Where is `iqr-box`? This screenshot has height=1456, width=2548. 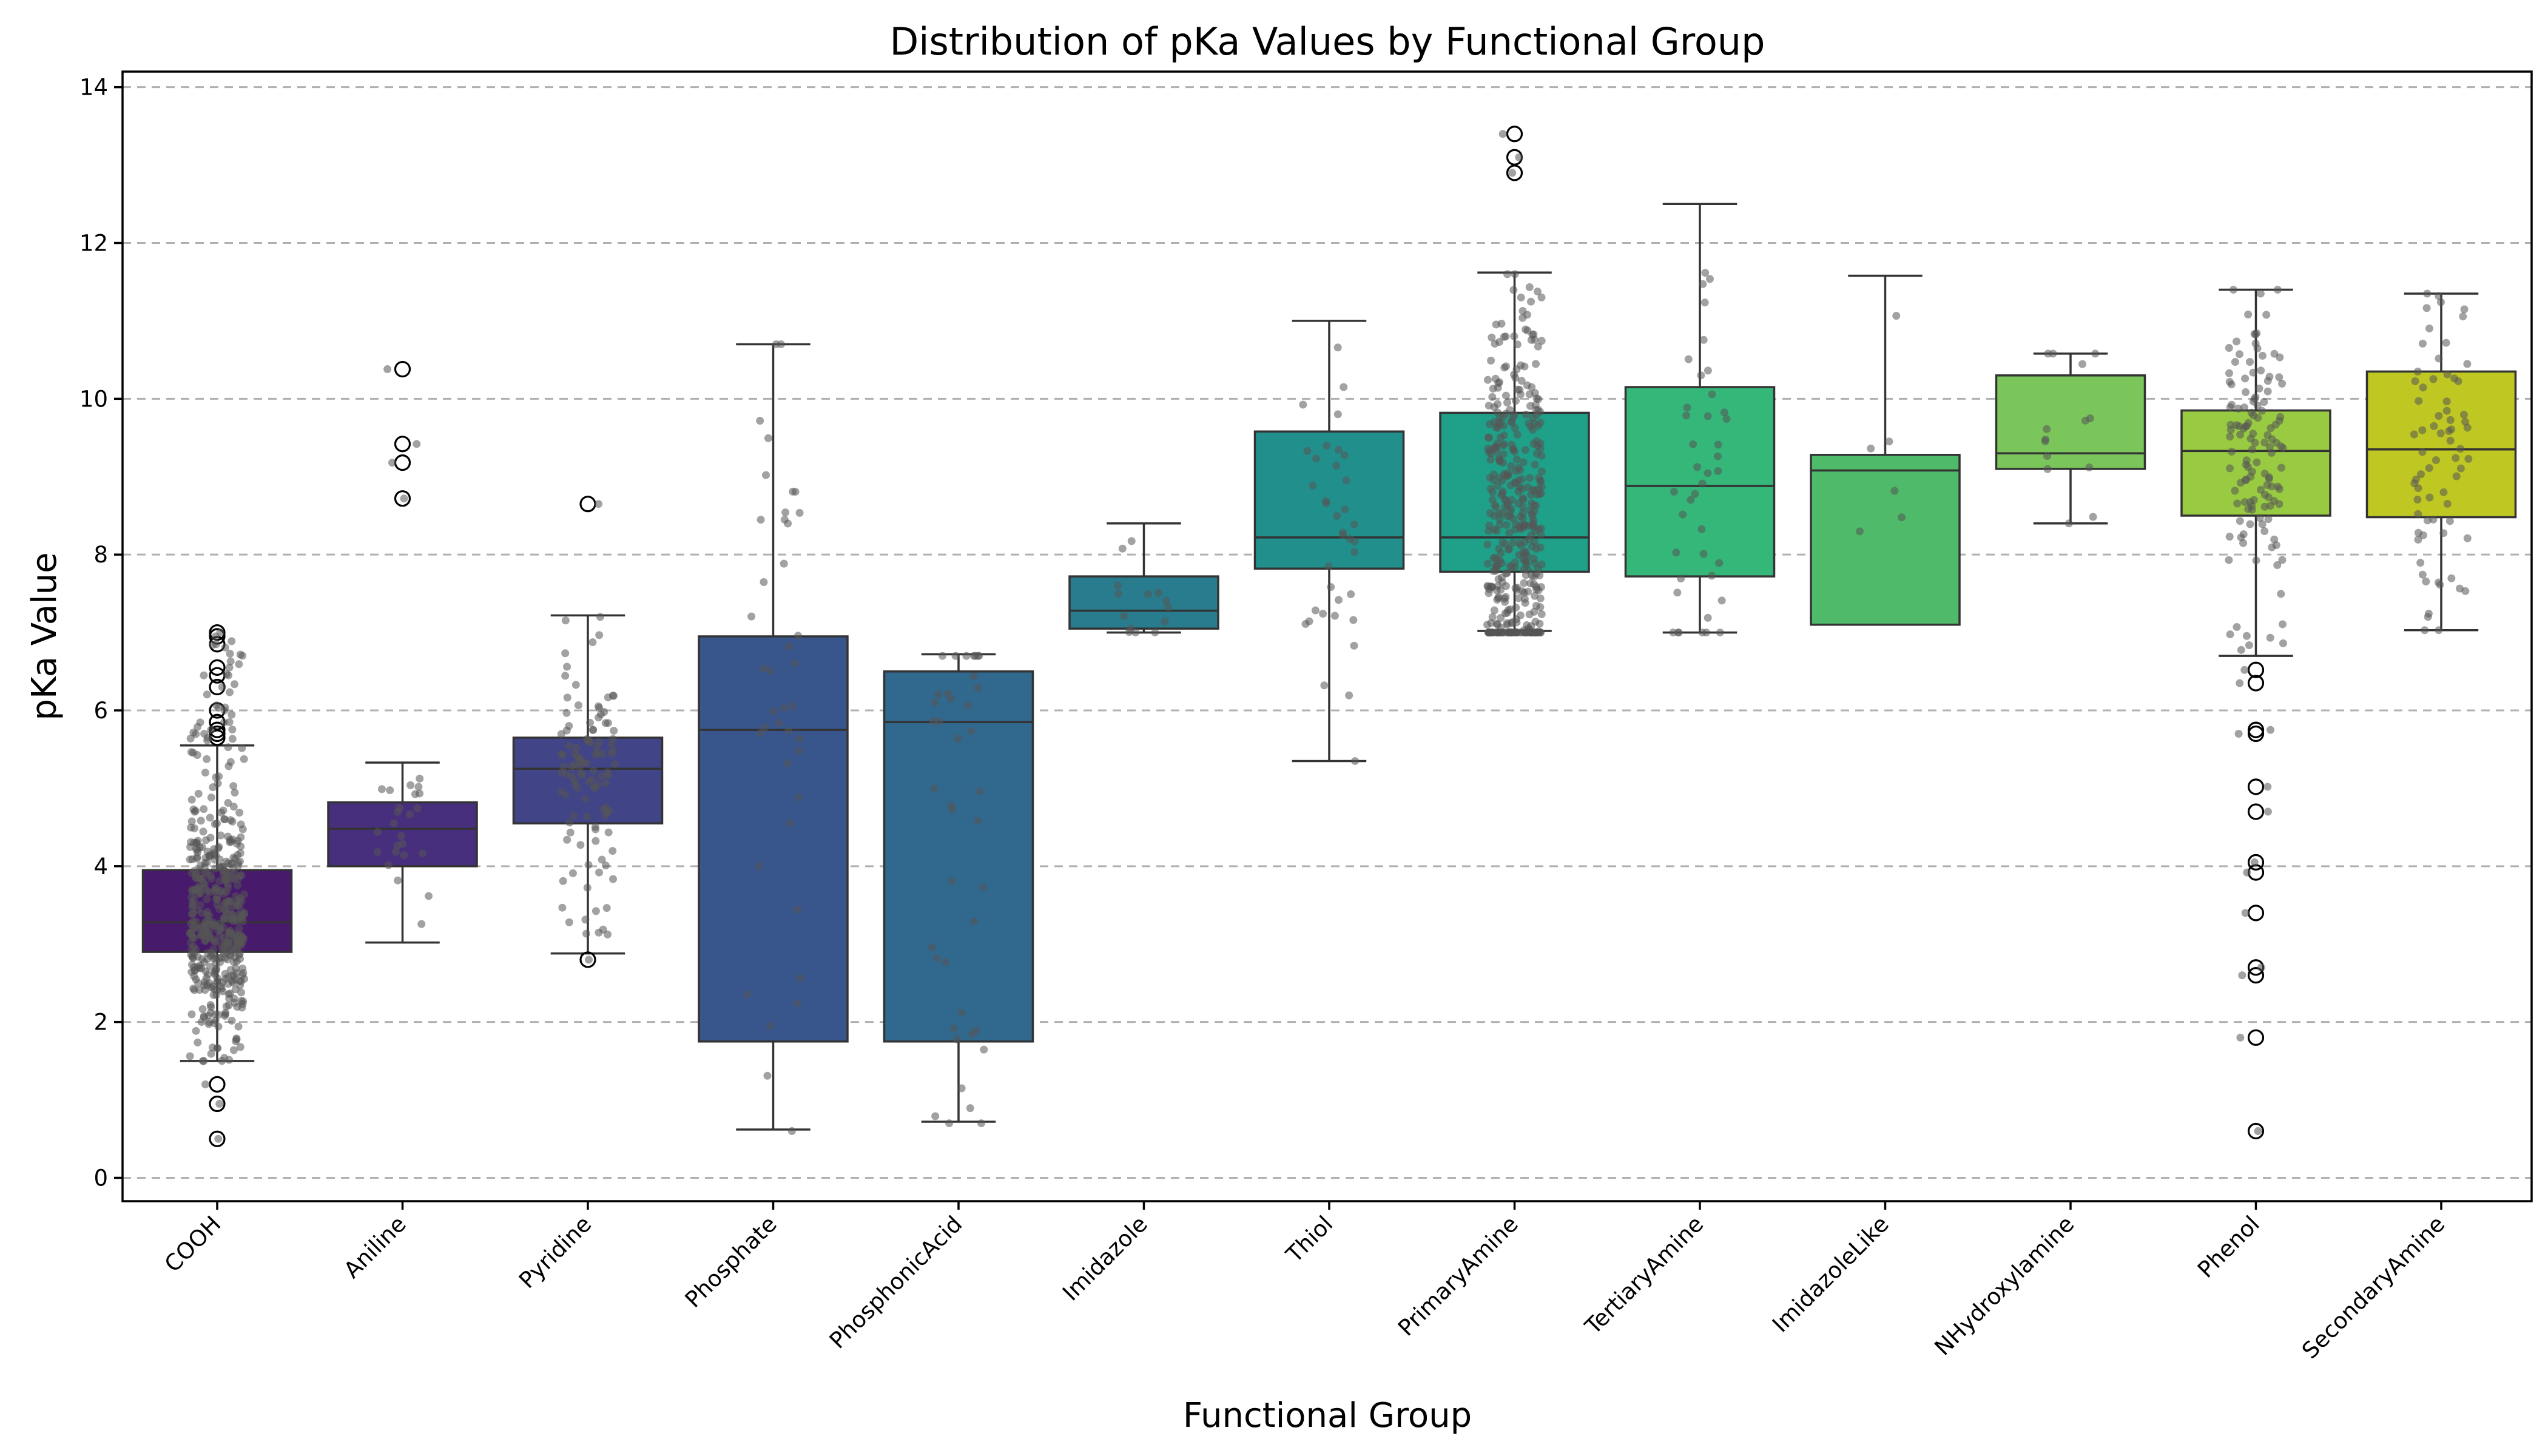
iqr-box is located at coordinates (2441, 444).